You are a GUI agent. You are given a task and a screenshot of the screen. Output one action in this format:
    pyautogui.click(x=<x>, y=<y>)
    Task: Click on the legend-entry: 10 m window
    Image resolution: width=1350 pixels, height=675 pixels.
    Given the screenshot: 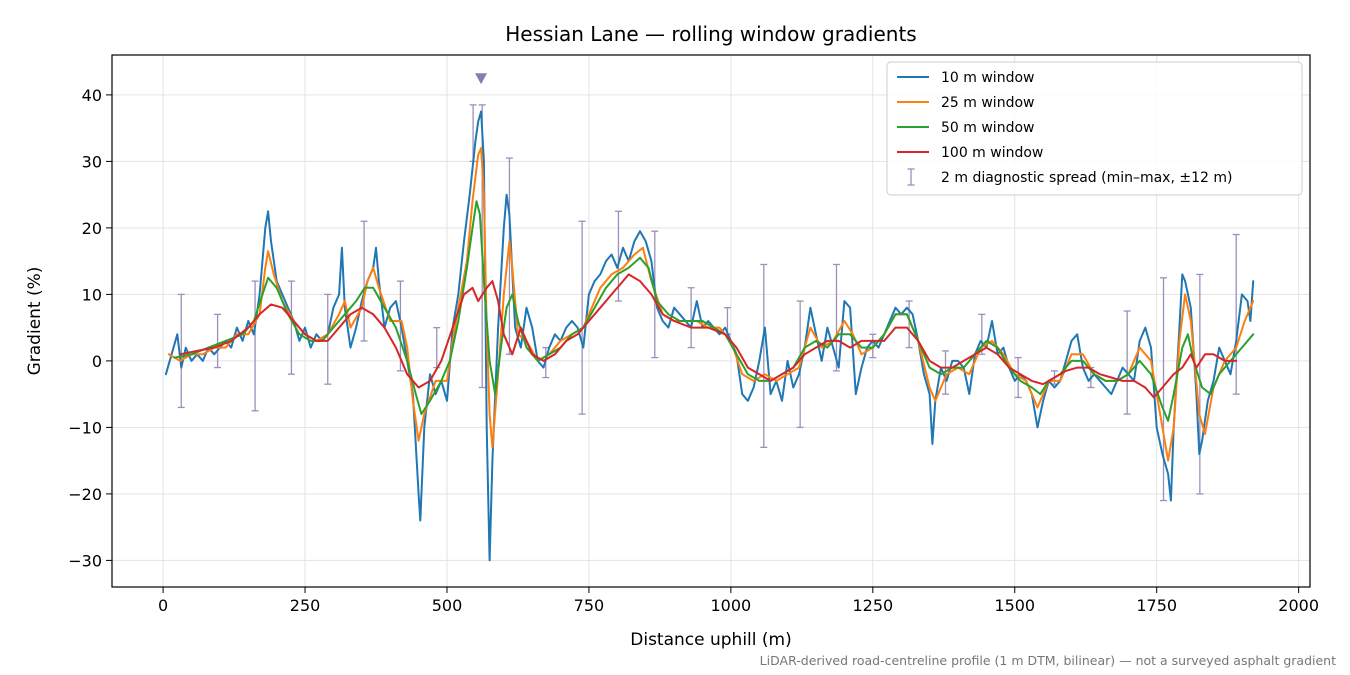 What is the action you would take?
    pyautogui.click(x=965, y=78)
    